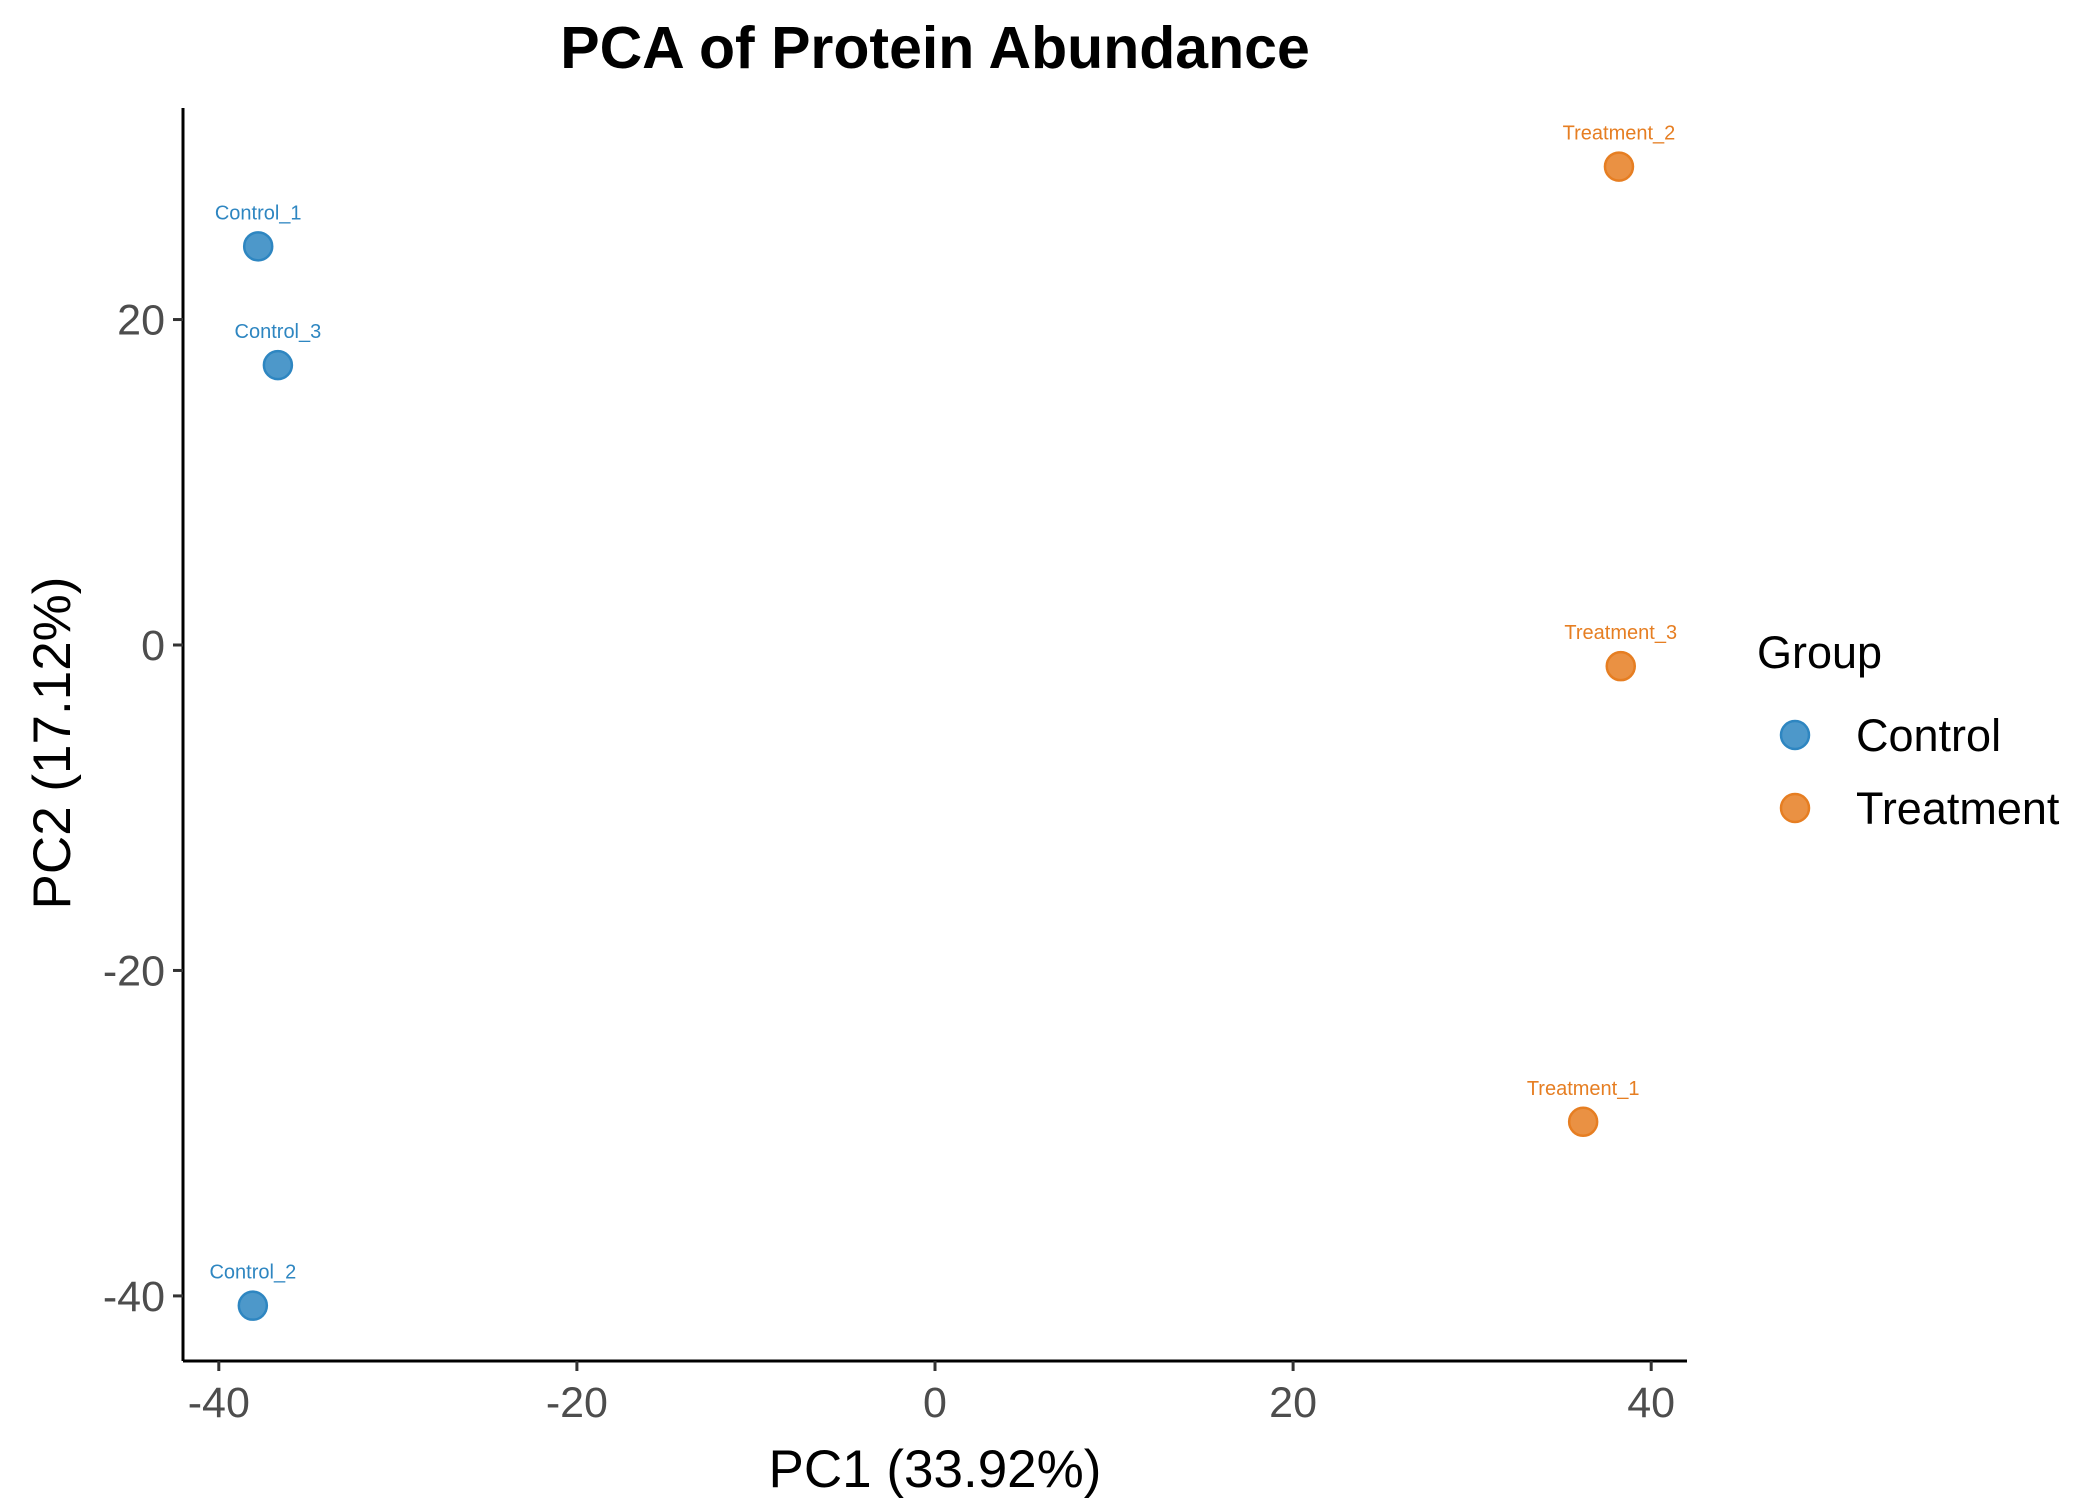 Image resolution: width=2100 pixels, height=1500 pixels. Describe the element at coordinates (1958, 808) in the screenshot. I see `legend-label-treatment: Treatment` at that location.